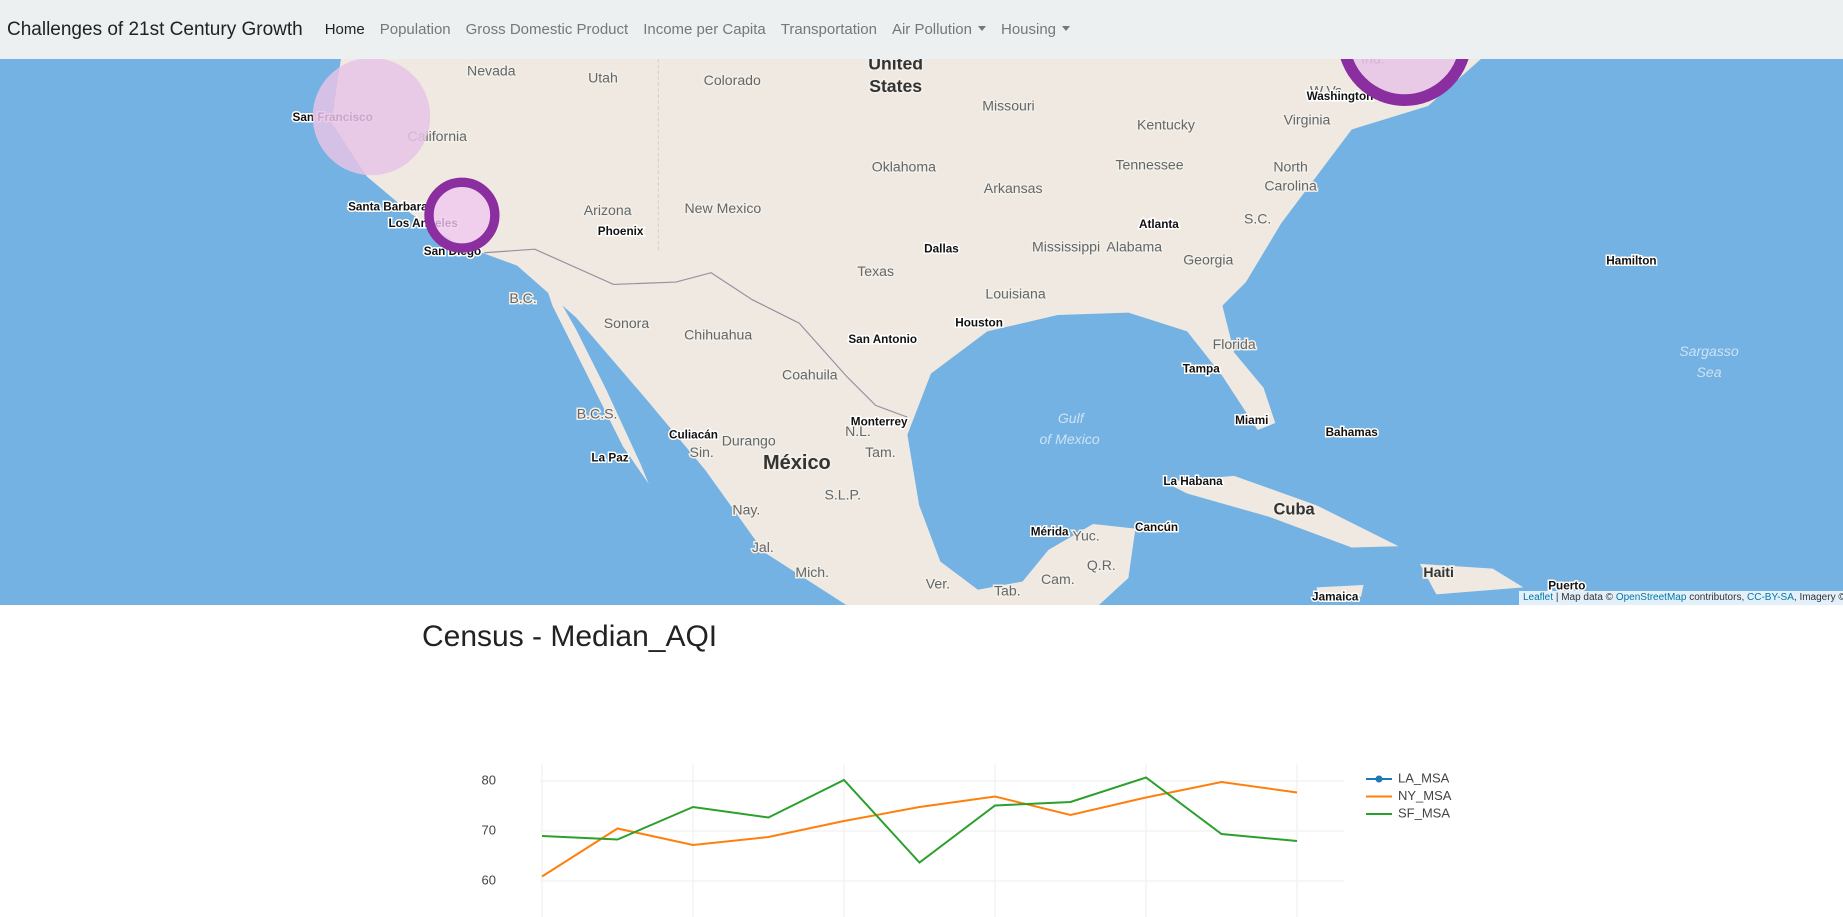 The height and width of the screenshot is (917, 1843). Describe the element at coordinates (621, 231) in the screenshot. I see `map-label: Phoenix` at that location.